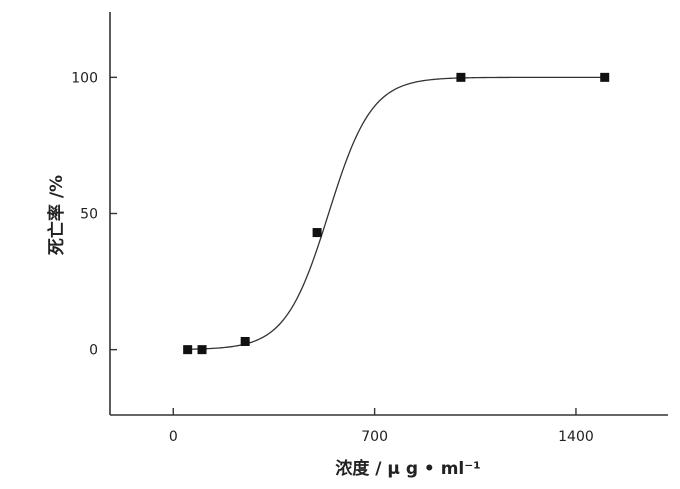 The height and width of the screenshot is (489, 680). Describe the element at coordinates (173, 437) in the screenshot. I see `x-tick-label: 0` at that location.